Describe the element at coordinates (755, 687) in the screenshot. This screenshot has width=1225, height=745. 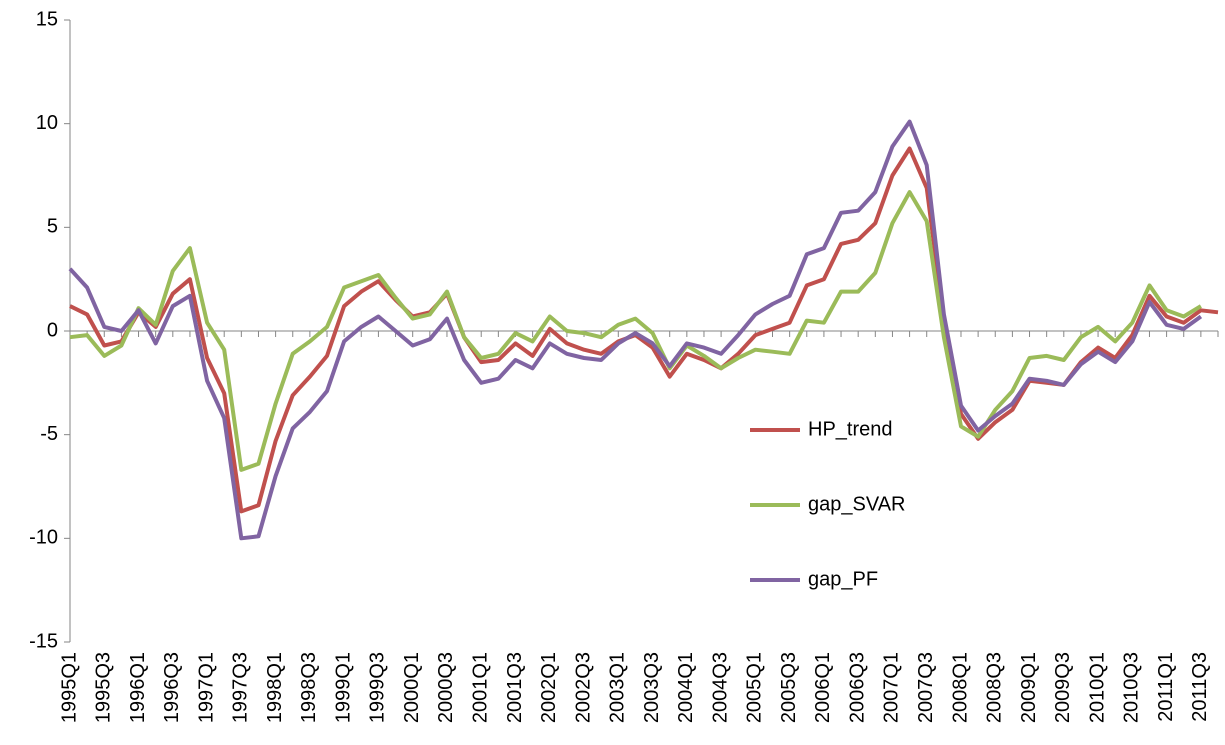
I see `x-tick-label: 2005Q1` at that location.